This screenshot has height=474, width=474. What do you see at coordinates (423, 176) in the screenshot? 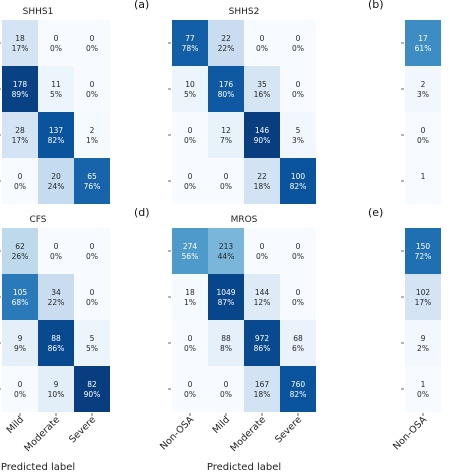
I see `cell-count: 1` at bounding box center [423, 176].